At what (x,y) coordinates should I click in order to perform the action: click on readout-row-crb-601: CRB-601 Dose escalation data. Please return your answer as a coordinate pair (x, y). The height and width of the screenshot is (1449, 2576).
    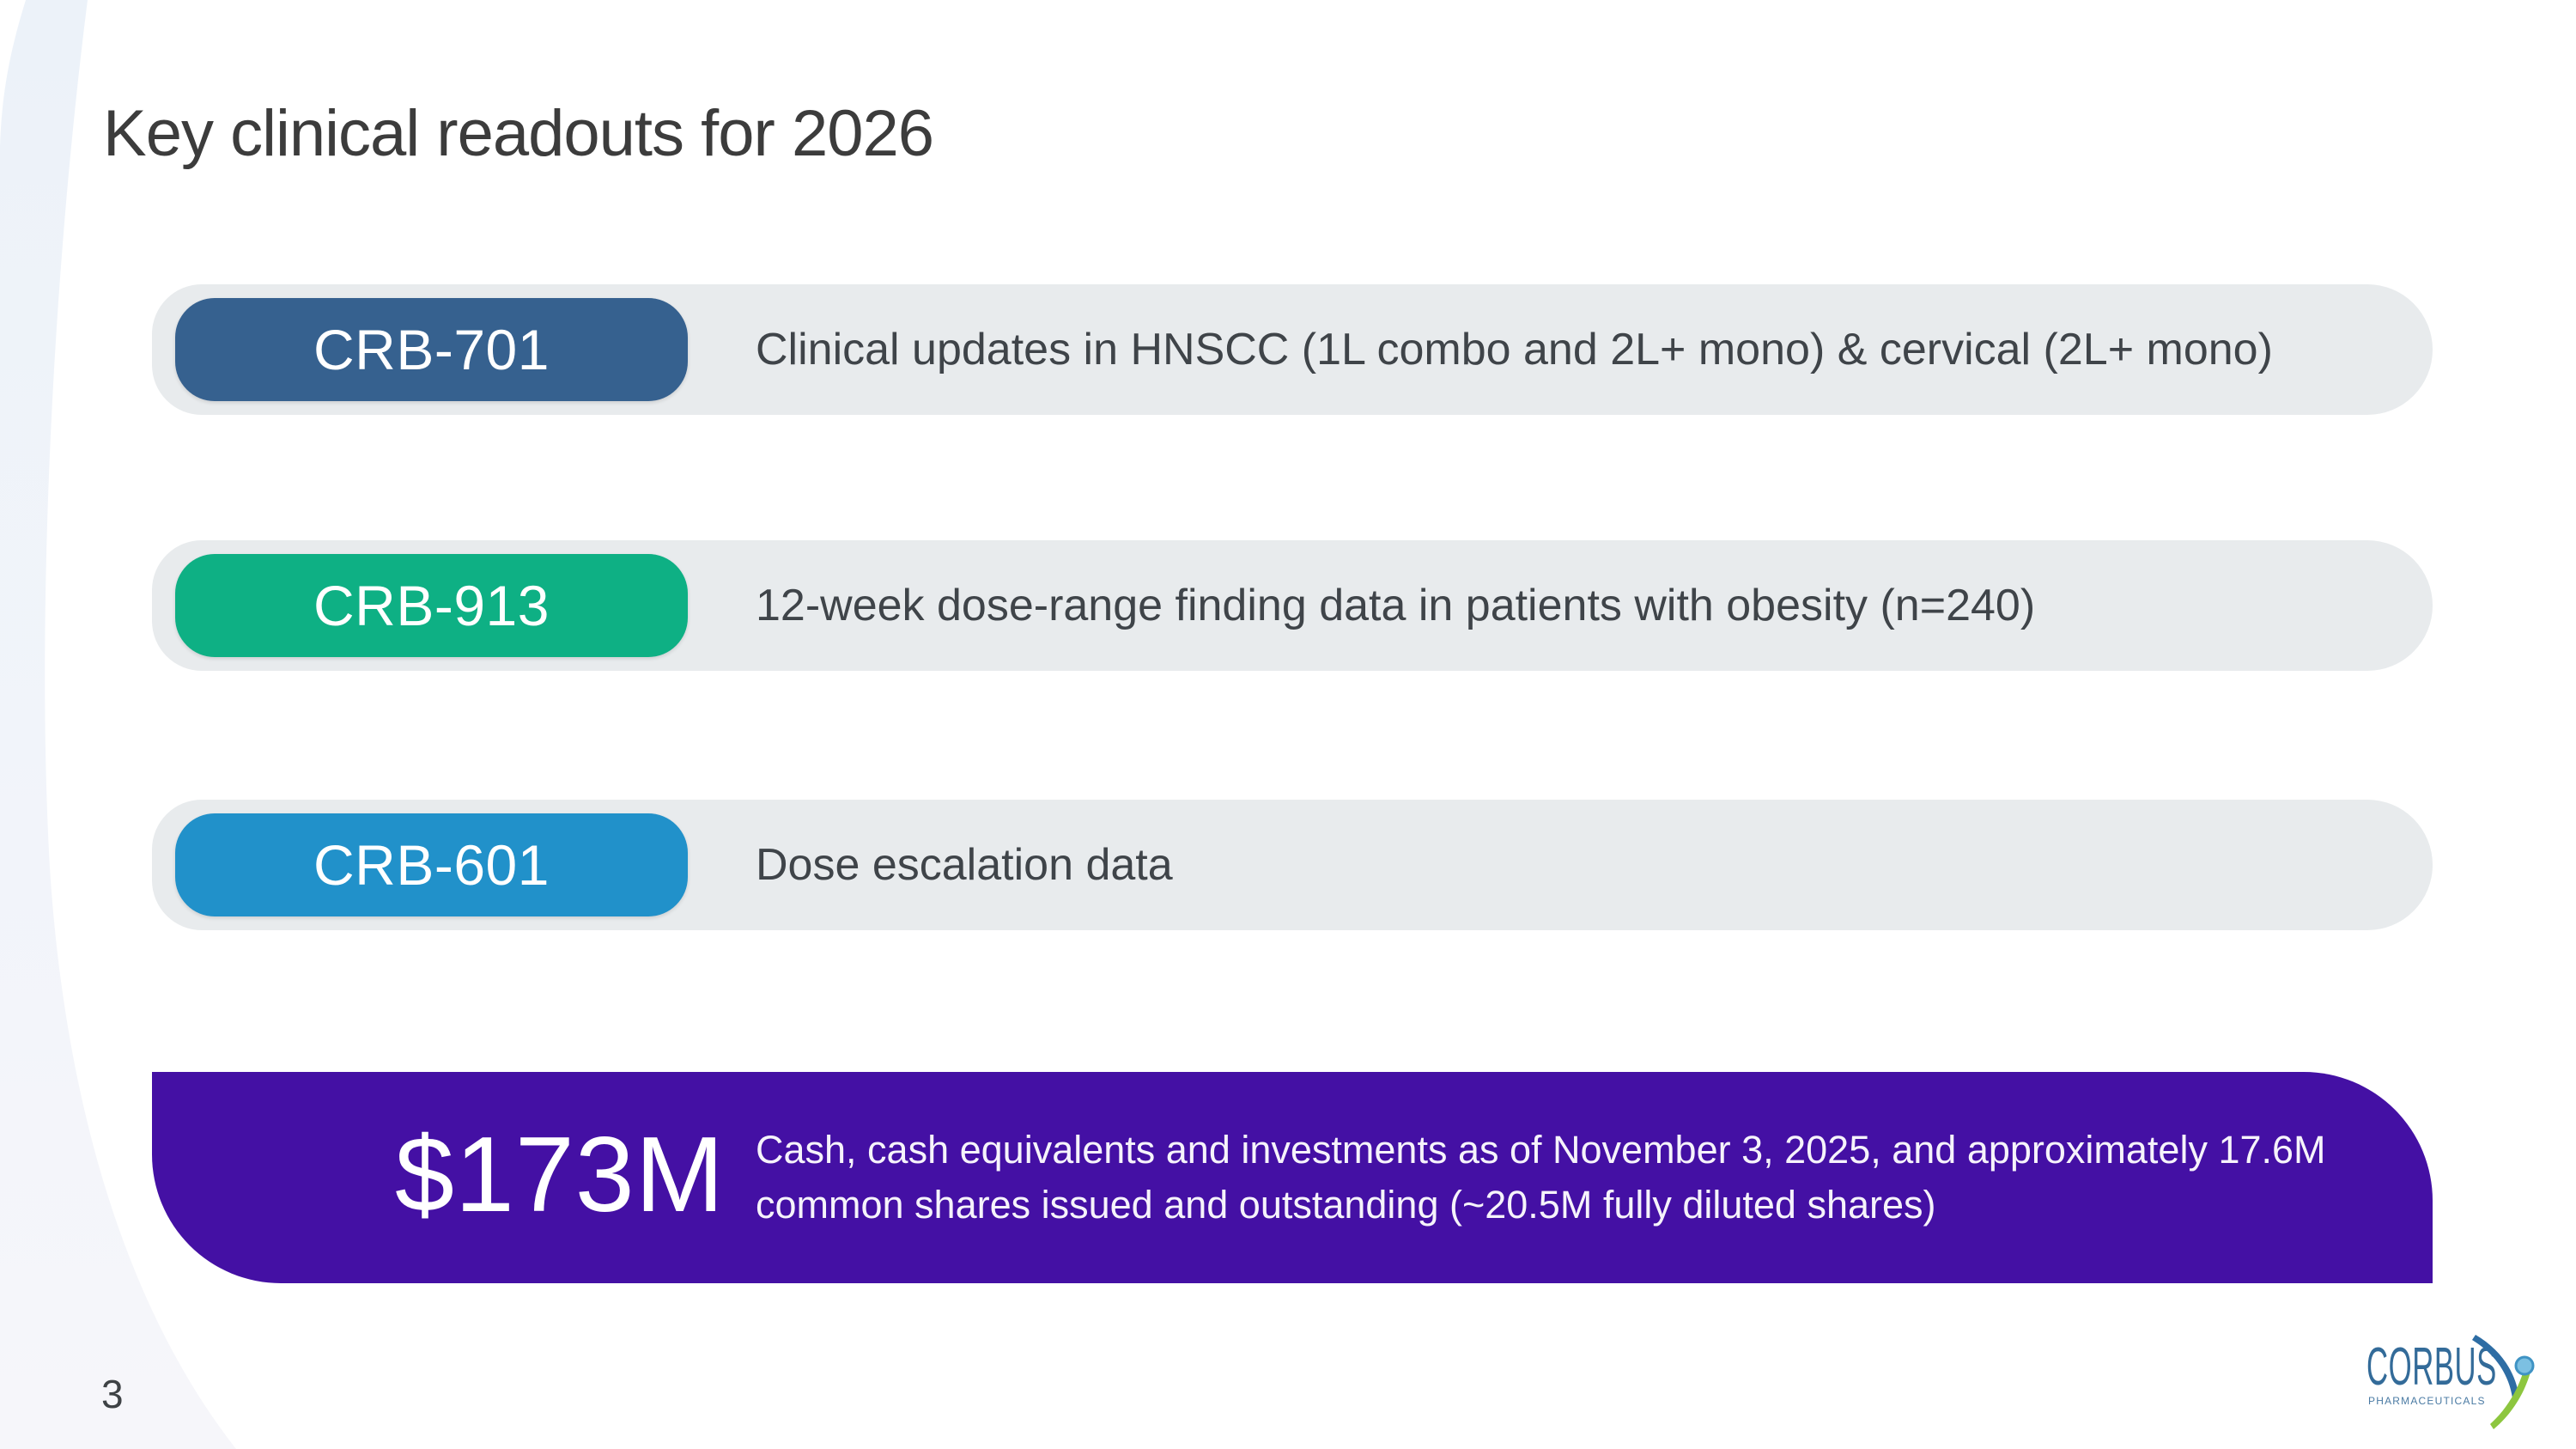
    Looking at the image, I should click on (1292, 865).